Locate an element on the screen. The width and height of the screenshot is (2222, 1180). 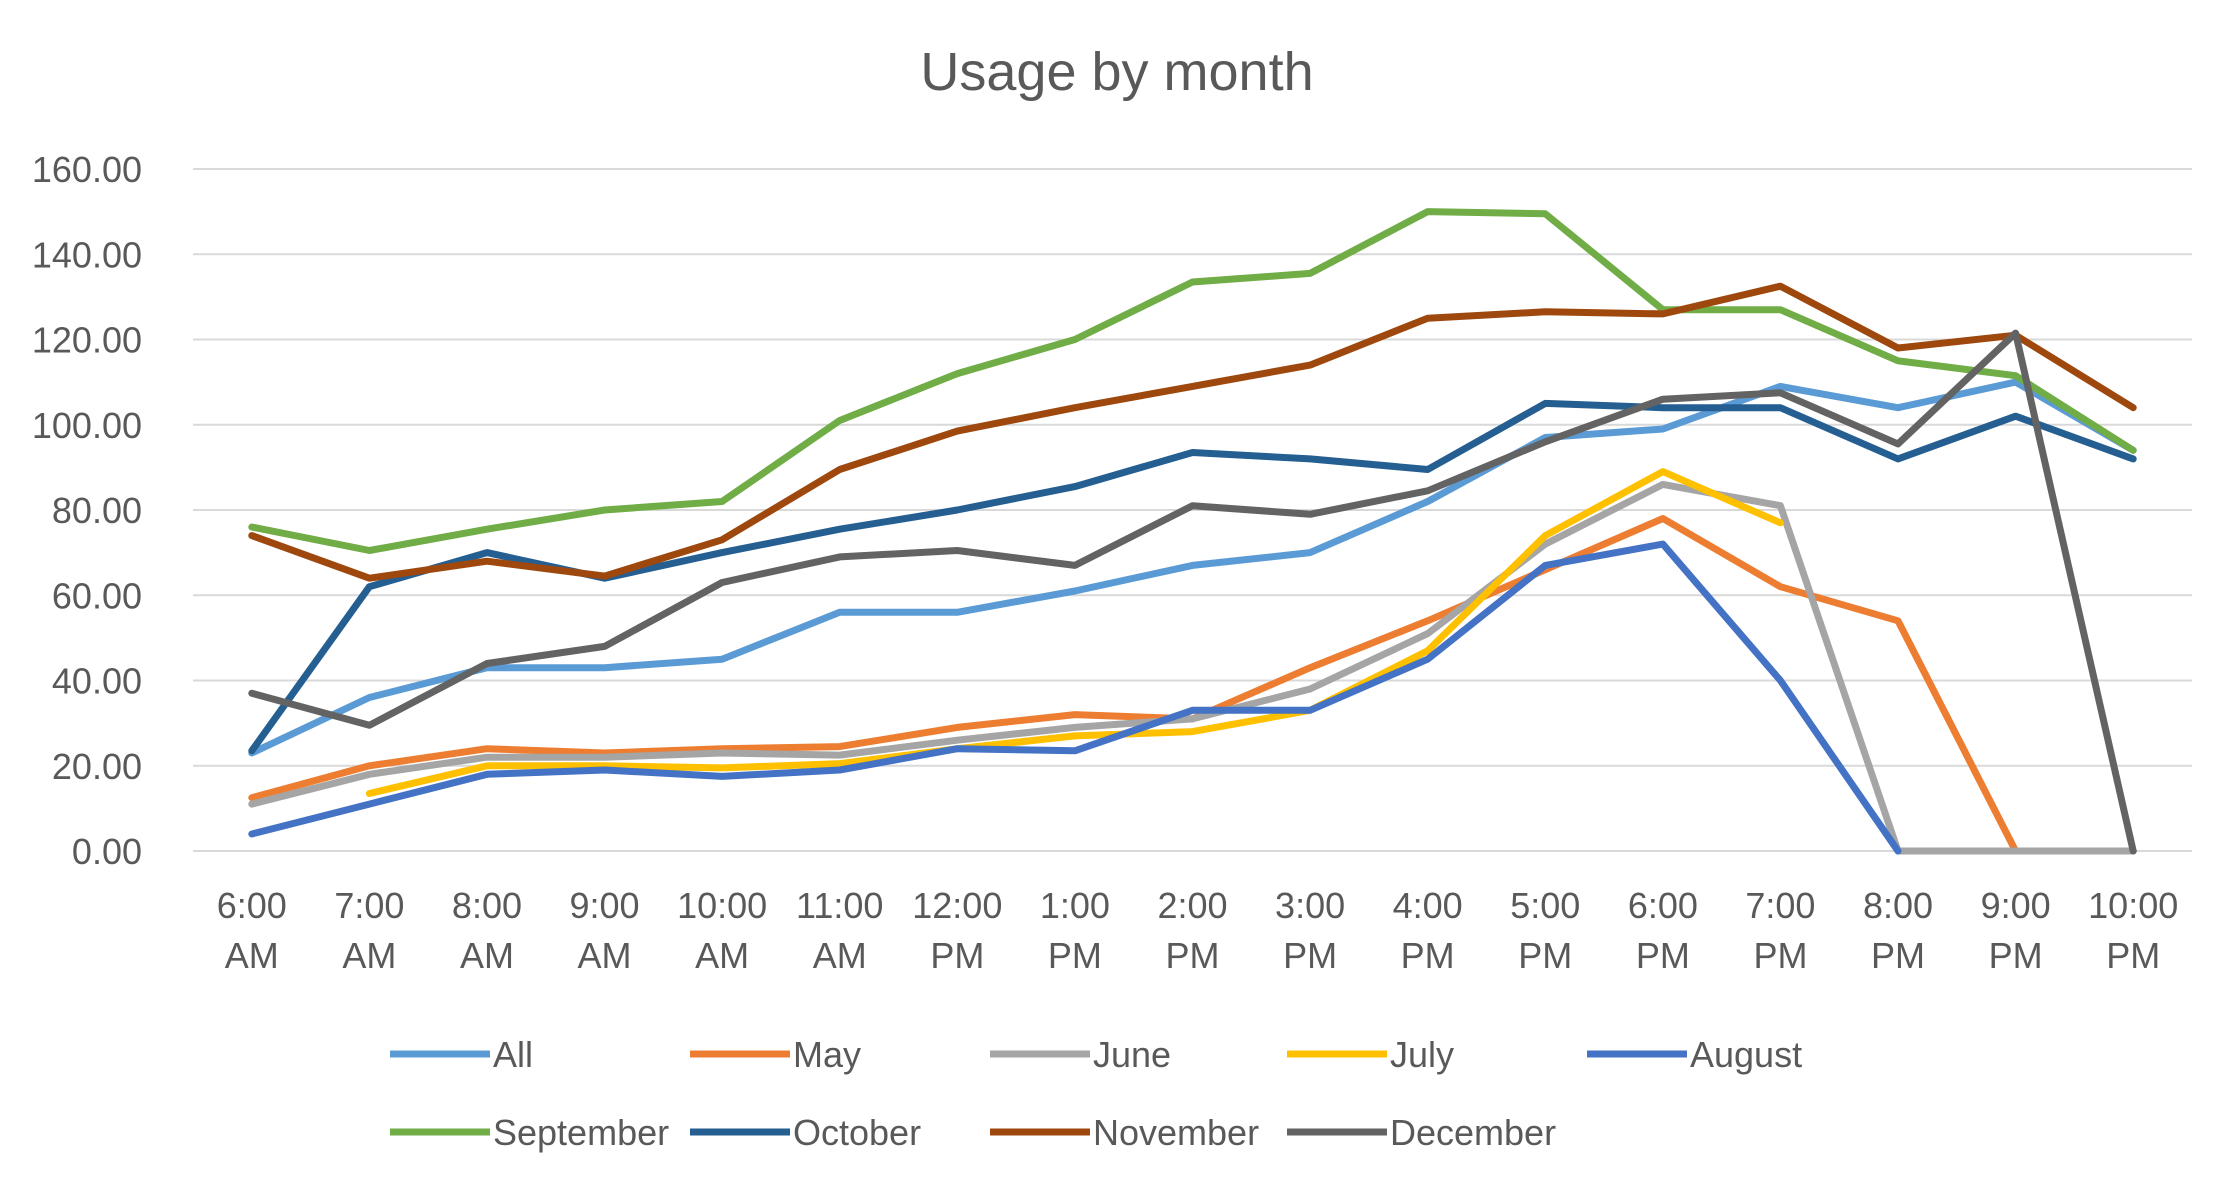
y-tick-label: 20.00 is located at coordinates (97, 766).